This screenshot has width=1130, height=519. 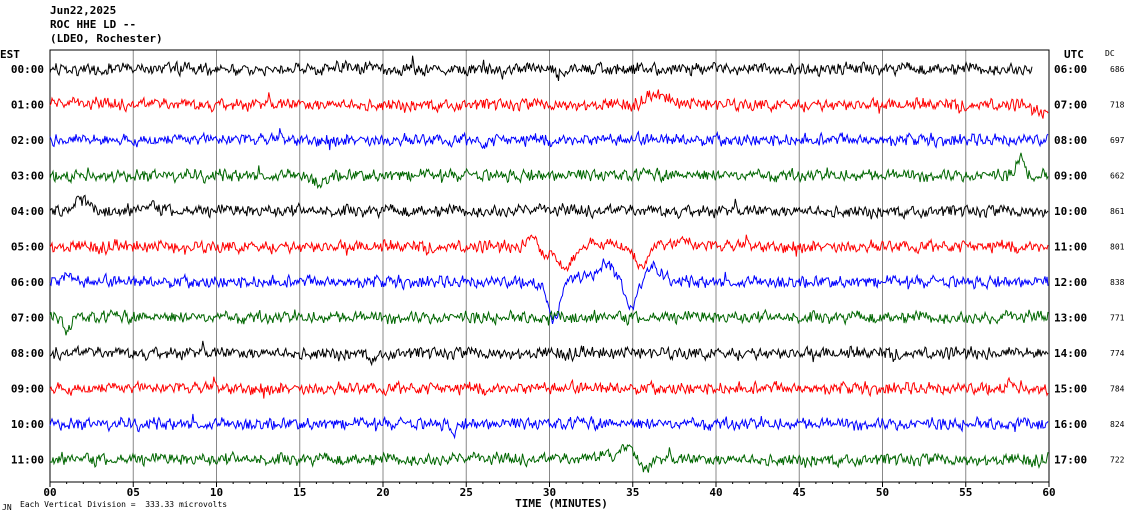 I want to click on utc-row-label: 08:00, so click(x=1070, y=140).